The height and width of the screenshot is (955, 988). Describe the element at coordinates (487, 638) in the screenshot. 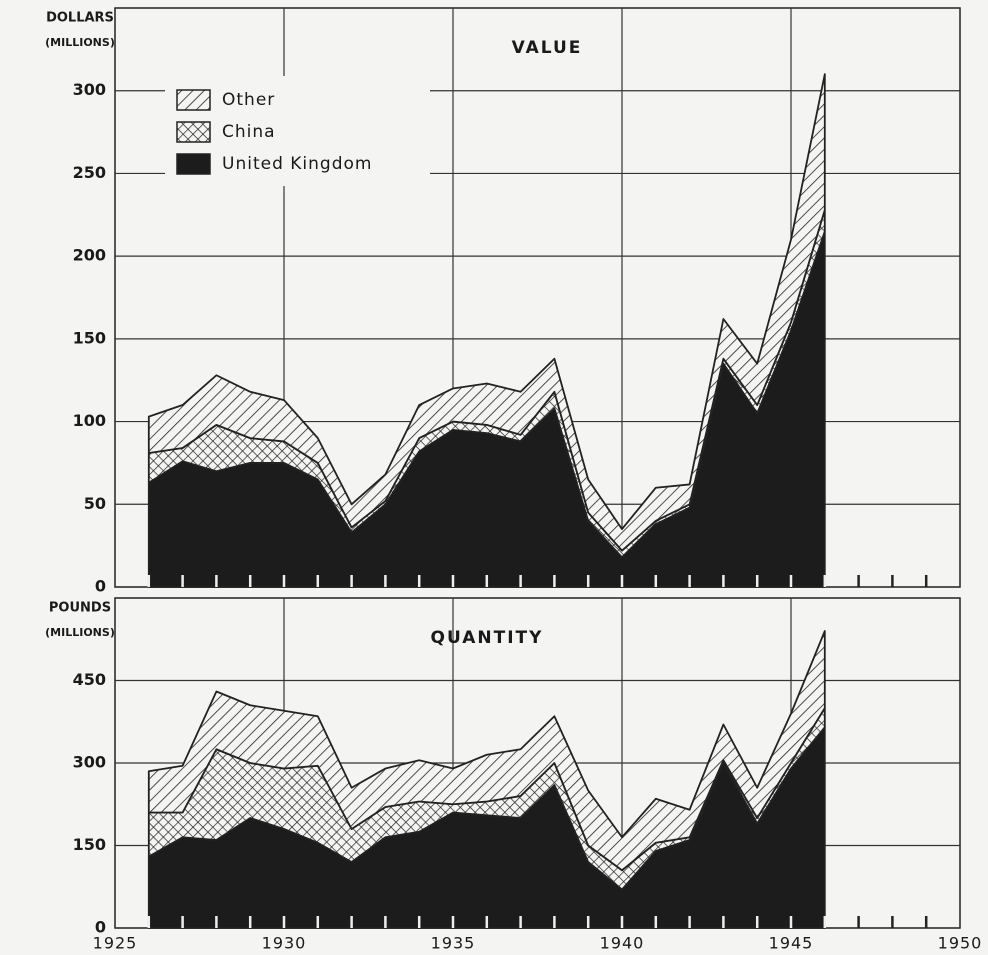

I see `chart-title: QUANTITY` at that location.